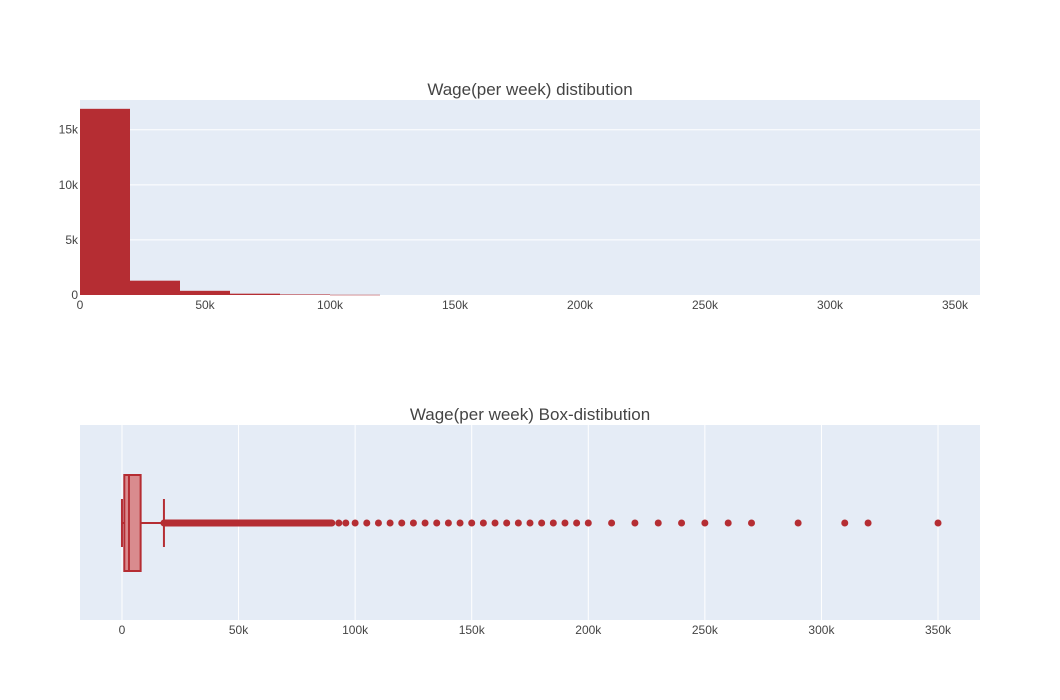 The image size is (1060, 700). What do you see at coordinates (830, 305) in the screenshot?
I see `histogram-x-tick-label: 300k` at bounding box center [830, 305].